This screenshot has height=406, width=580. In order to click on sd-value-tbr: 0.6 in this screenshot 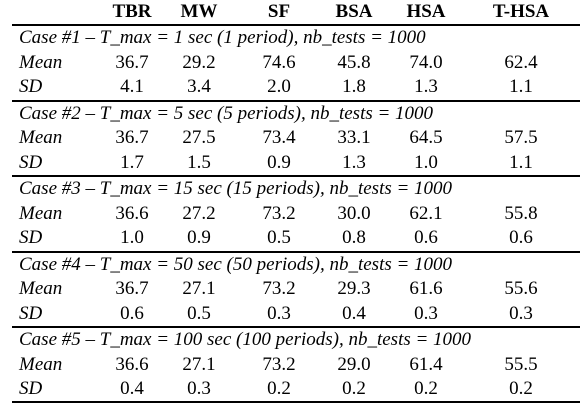, I will do `click(132, 313)`.